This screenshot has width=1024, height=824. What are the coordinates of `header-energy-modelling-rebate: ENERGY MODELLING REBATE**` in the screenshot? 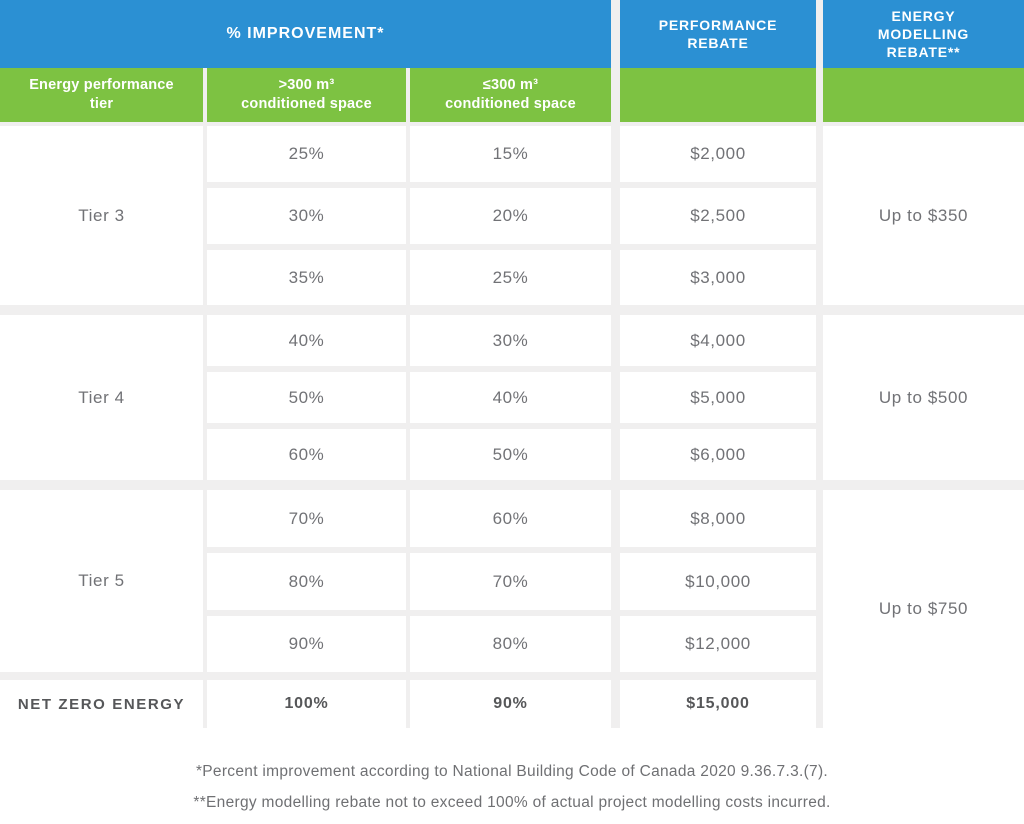 It's located at (923, 34).